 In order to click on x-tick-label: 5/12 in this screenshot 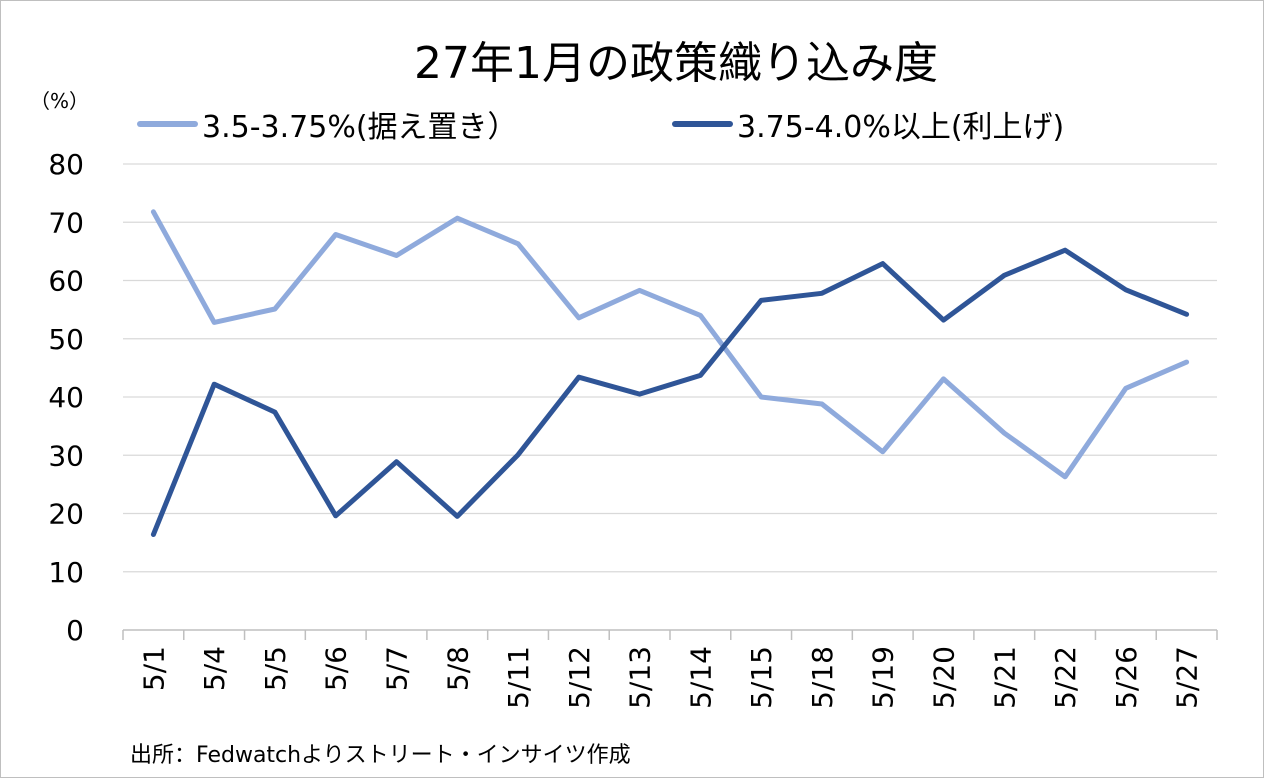, I will do `click(579, 677)`.